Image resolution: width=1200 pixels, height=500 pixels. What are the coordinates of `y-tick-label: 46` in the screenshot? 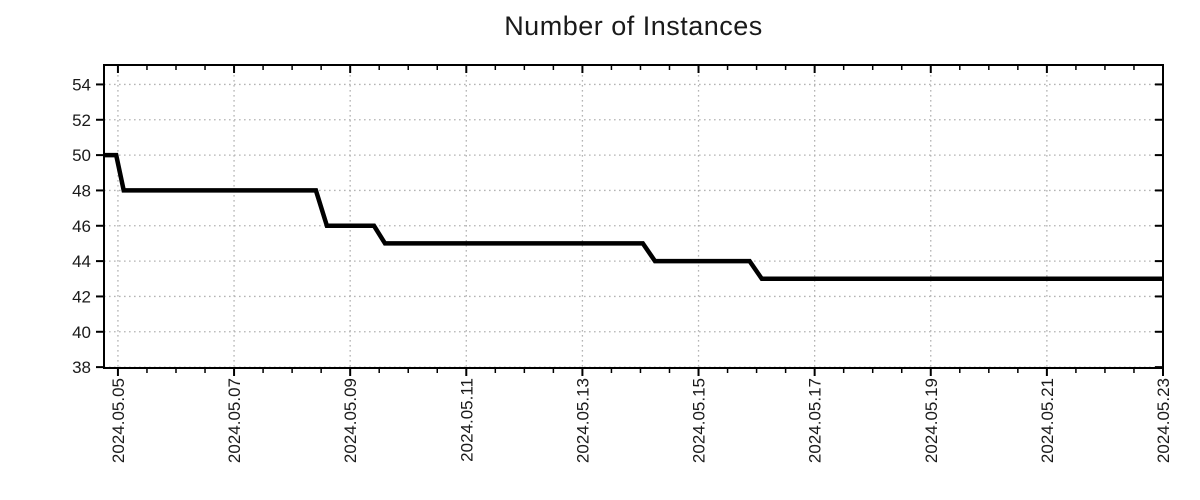 It's located at (81, 226).